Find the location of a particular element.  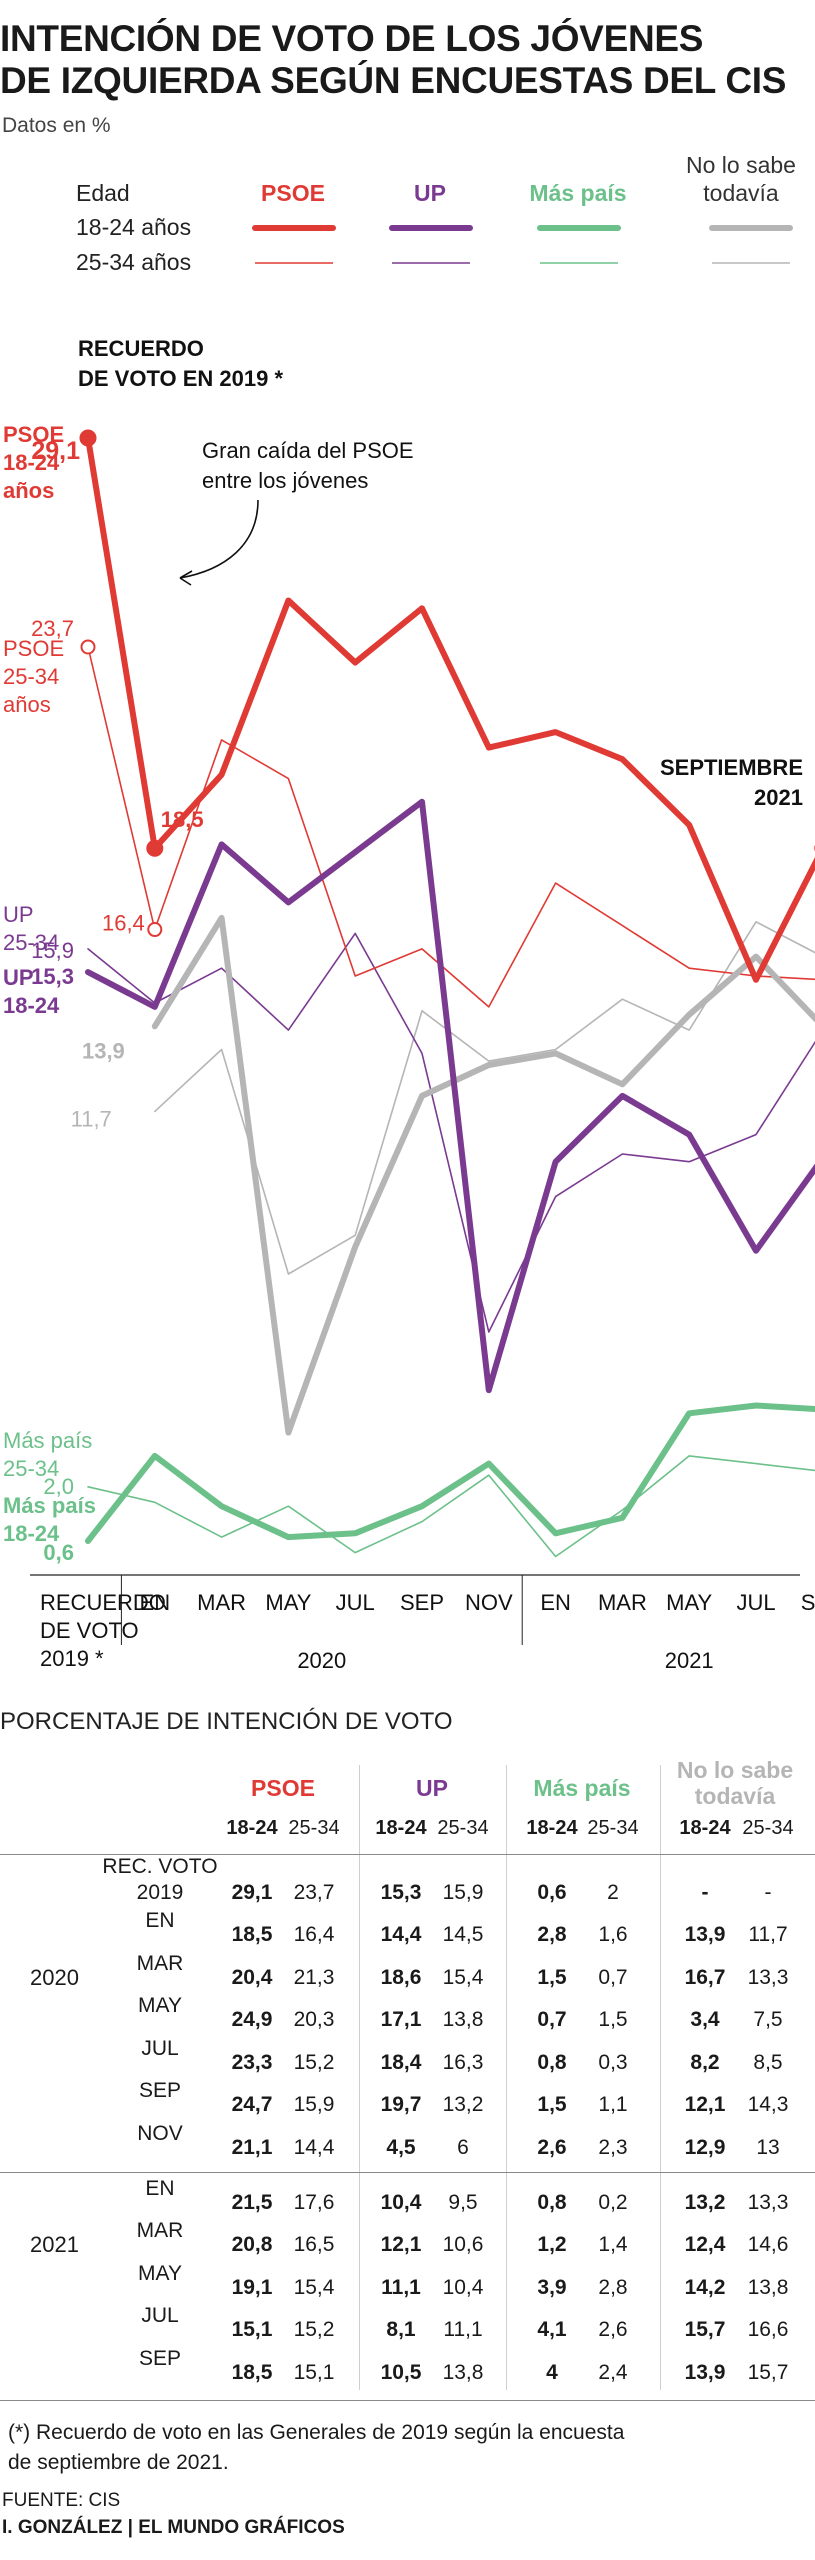

label-up-18-24: UP 18-24 is located at coordinates (31, 991).